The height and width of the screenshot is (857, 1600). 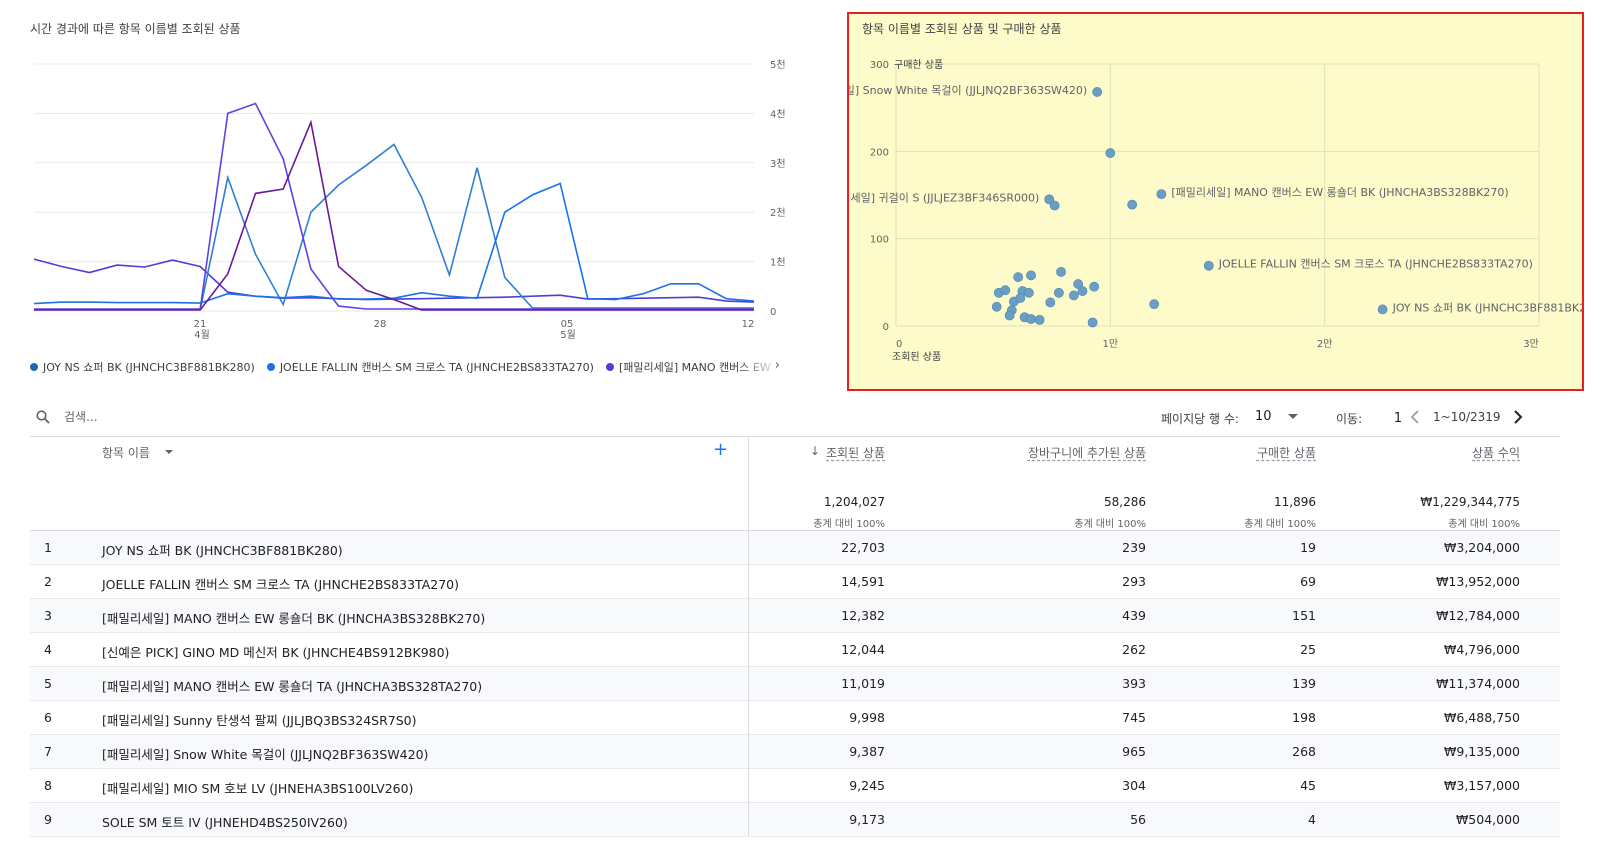 What do you see at coordinates (1349, 419) in the screenshot?
I see `goto-label: 이동:` at bounding box center [1349, 419].